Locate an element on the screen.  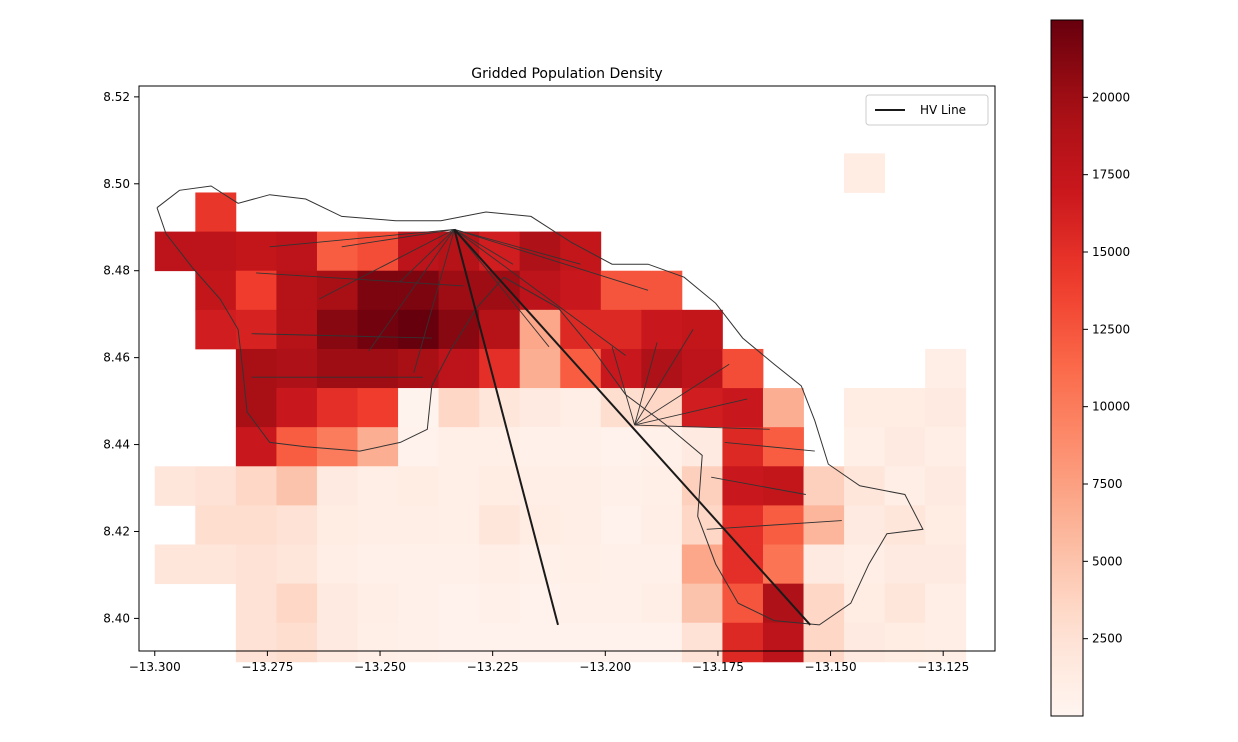
colorbar-tick-label: 17500 is located at coordinates (1111, 175).